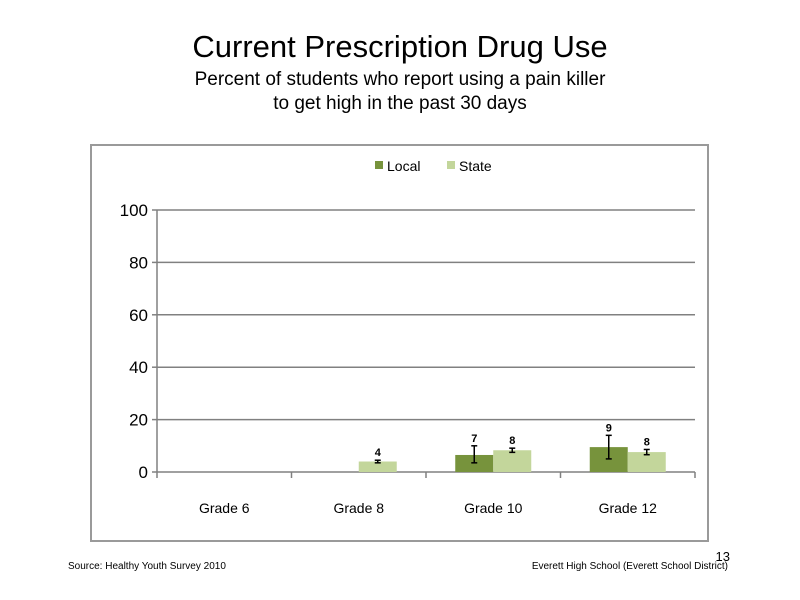 Image resolution: width=800 pixels, height=600 pixels. What do you see at coordinates (138, 315) in the screenshot?
I see `y-tick-label: 60` at bounding box center [138, 315].